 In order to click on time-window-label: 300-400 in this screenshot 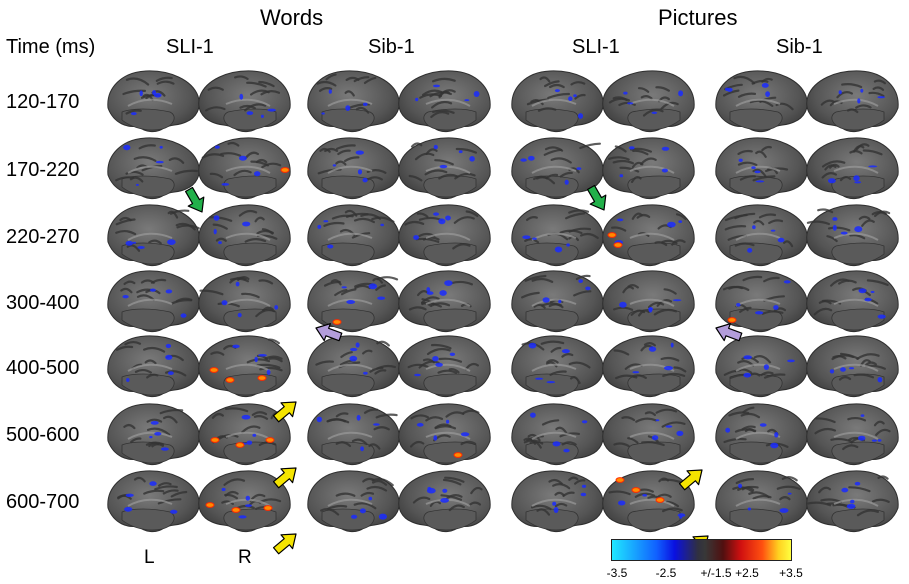, I will do `click(43, 303)`.